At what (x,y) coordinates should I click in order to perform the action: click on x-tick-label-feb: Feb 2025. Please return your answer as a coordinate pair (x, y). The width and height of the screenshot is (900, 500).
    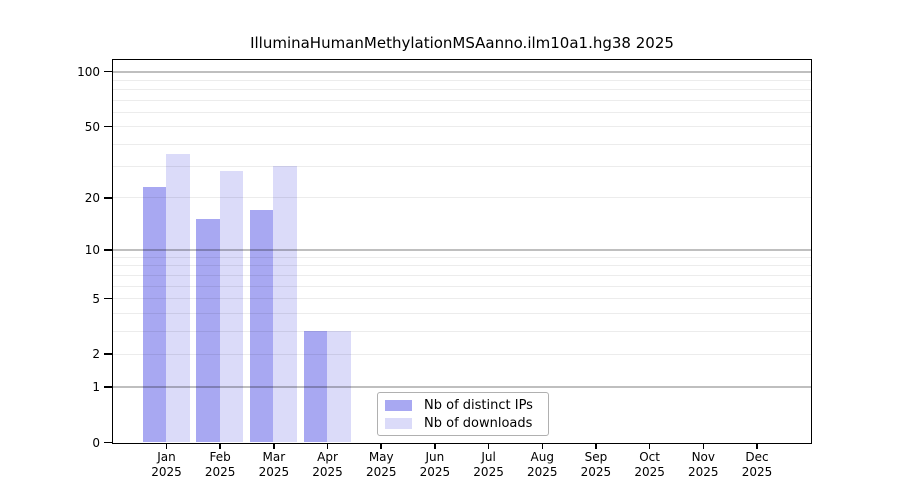
    Looking at the image, I should click on (220, 465).